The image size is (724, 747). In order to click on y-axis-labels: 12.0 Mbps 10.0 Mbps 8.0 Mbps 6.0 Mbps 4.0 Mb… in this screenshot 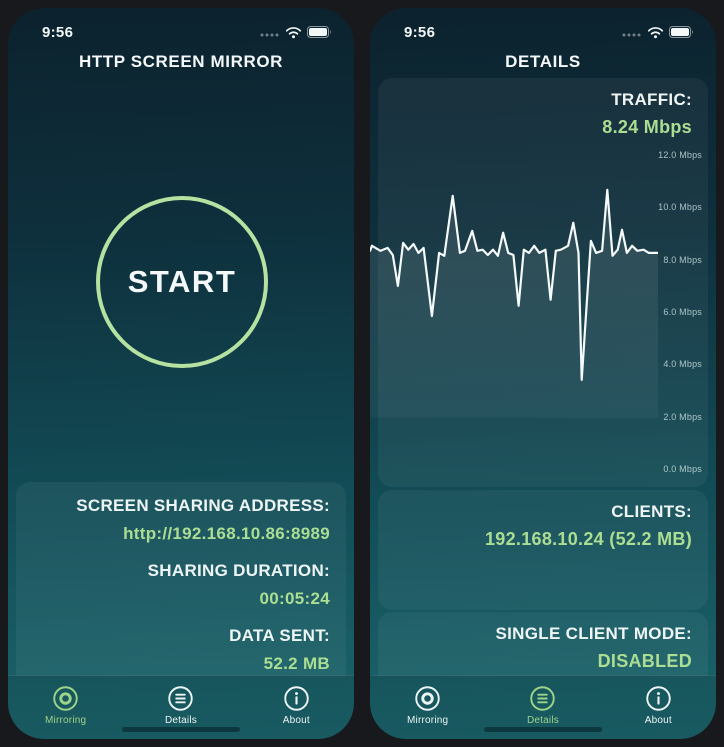, I will do `click(678, 307)`.